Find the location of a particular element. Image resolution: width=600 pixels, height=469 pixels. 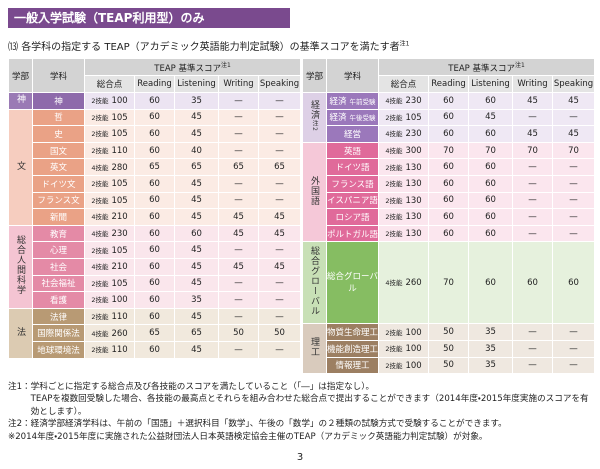

faculty-cell: 理工 is located at coordinates (314, 349).